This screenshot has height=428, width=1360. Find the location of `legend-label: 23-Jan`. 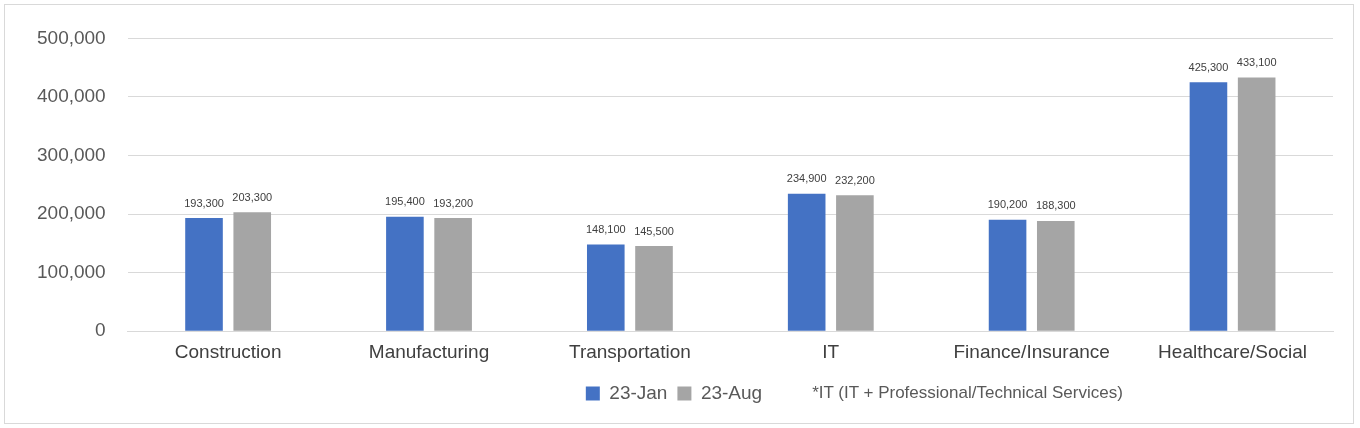

legend-label: 23-Jan is located at coordinates (638, 392).